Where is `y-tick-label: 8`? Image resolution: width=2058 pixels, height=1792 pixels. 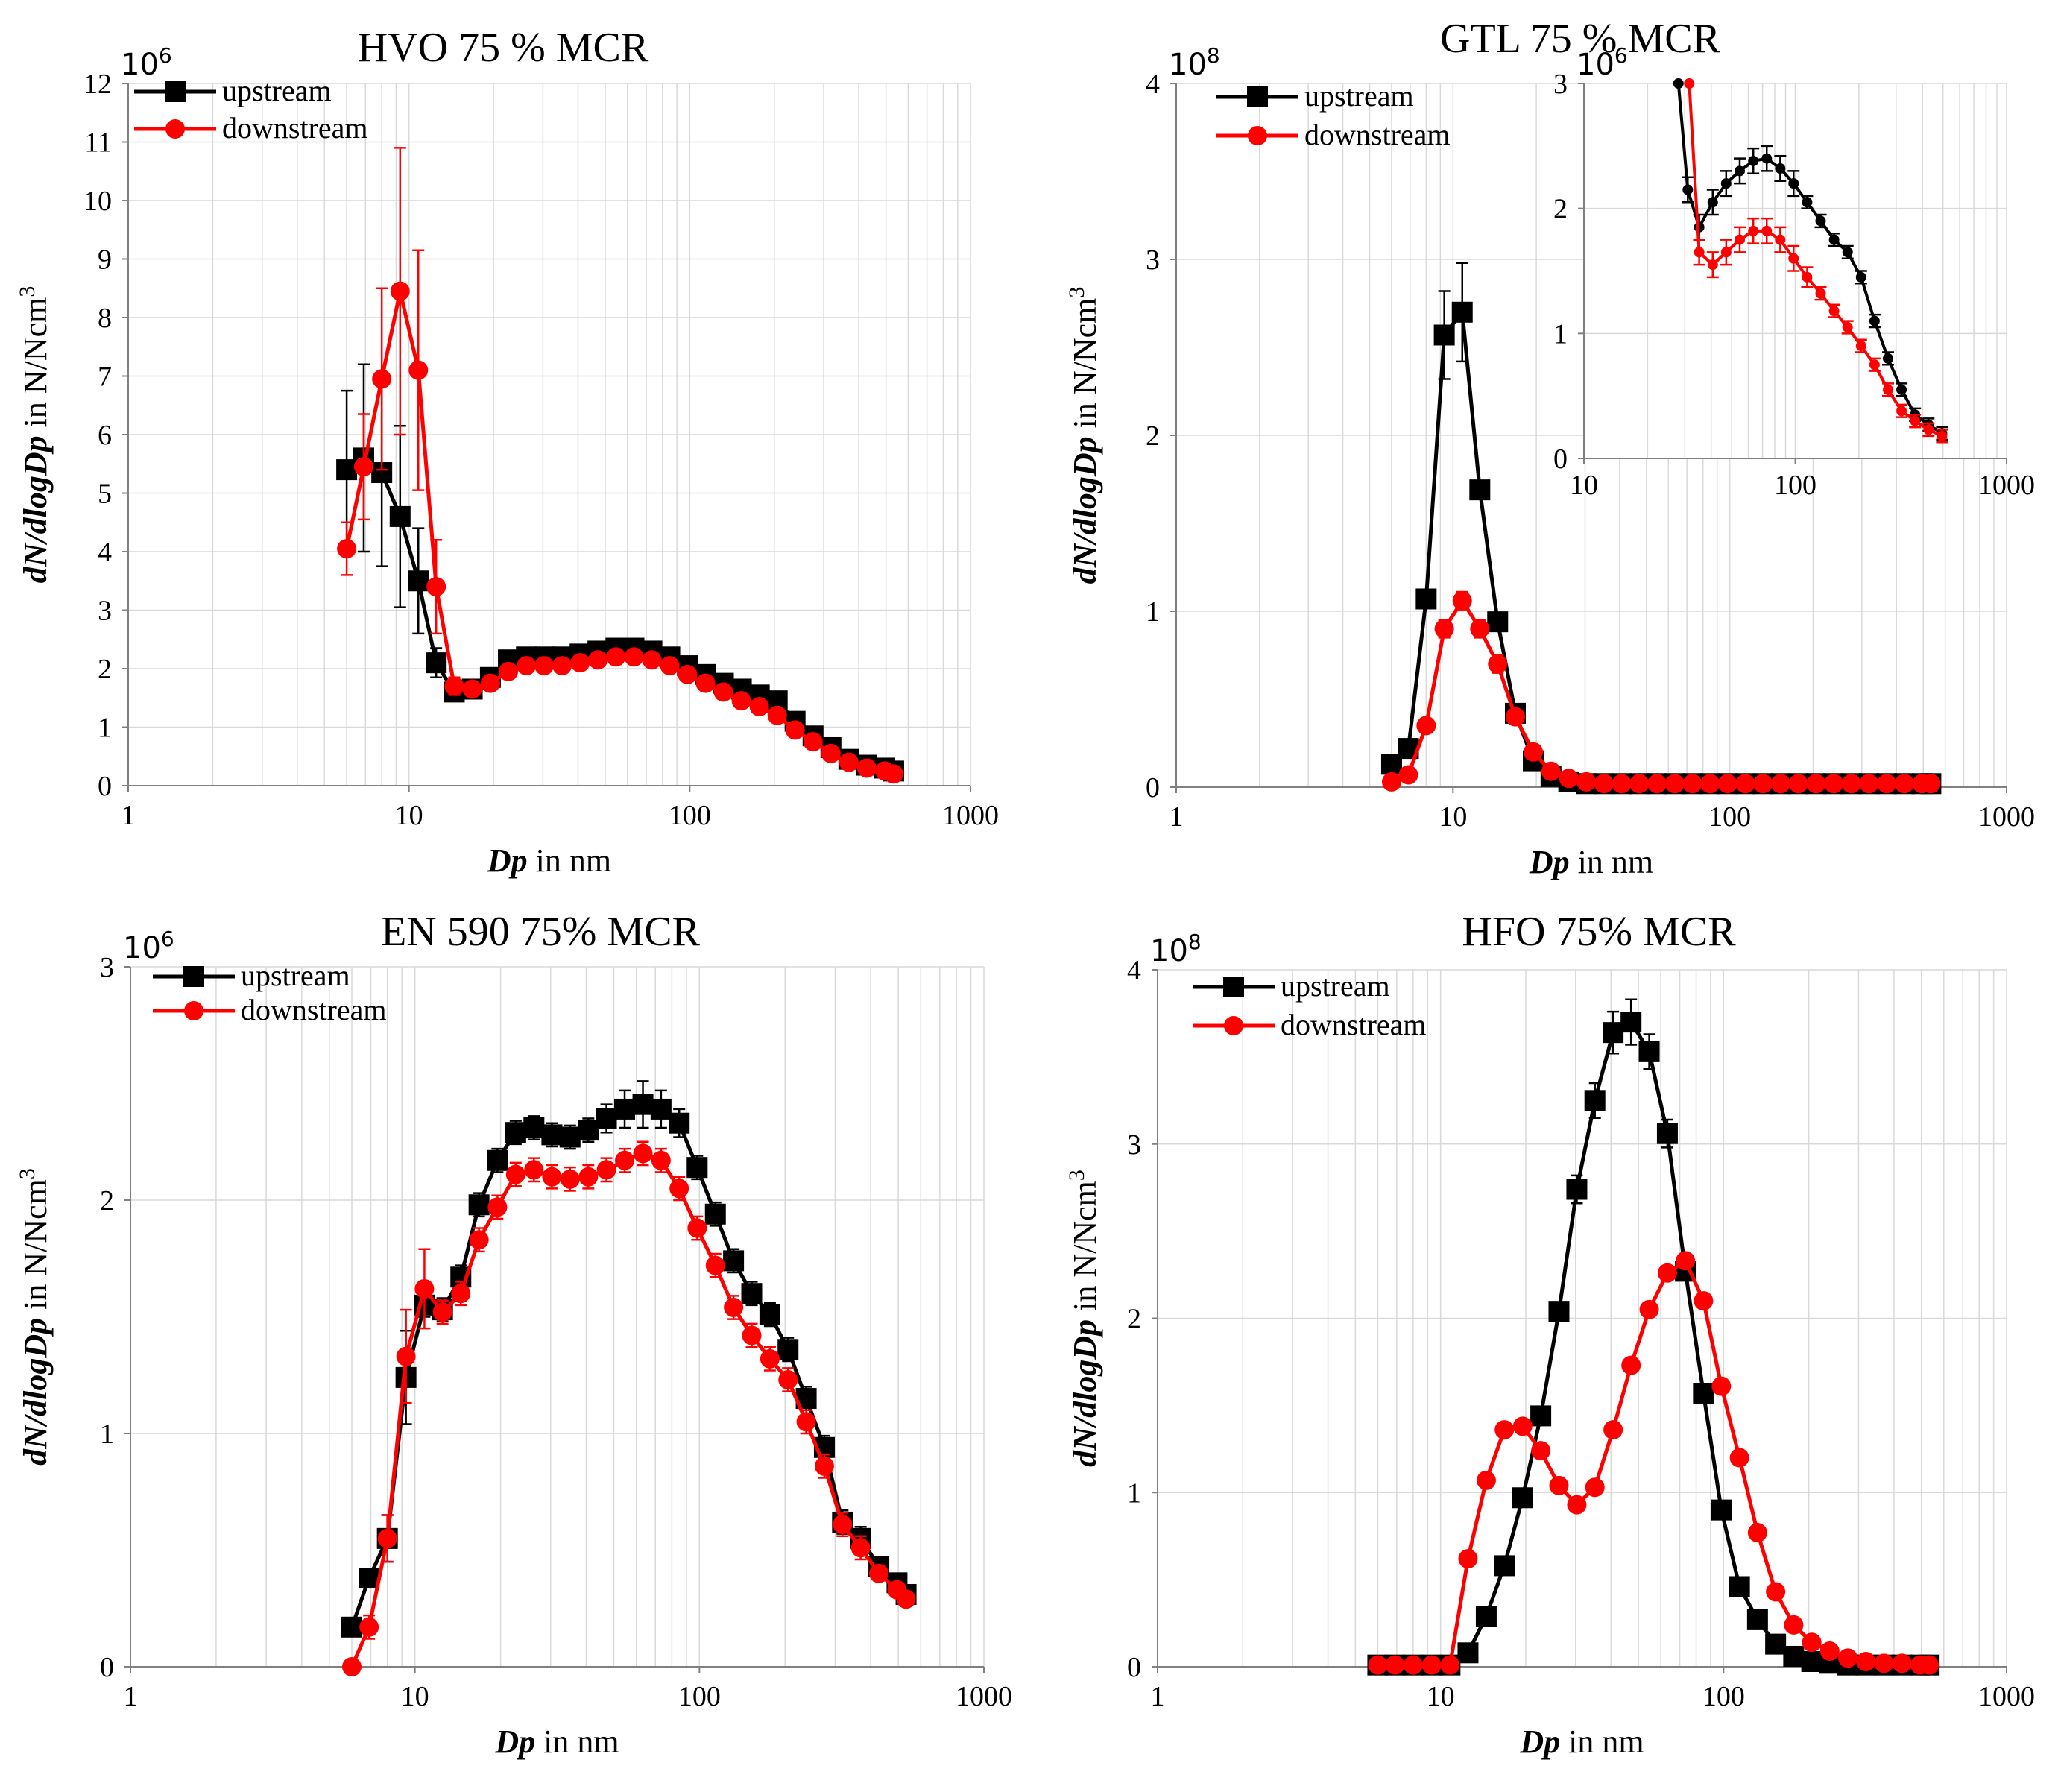 y-tick-label: 8 is located at coordinates (105, 318).